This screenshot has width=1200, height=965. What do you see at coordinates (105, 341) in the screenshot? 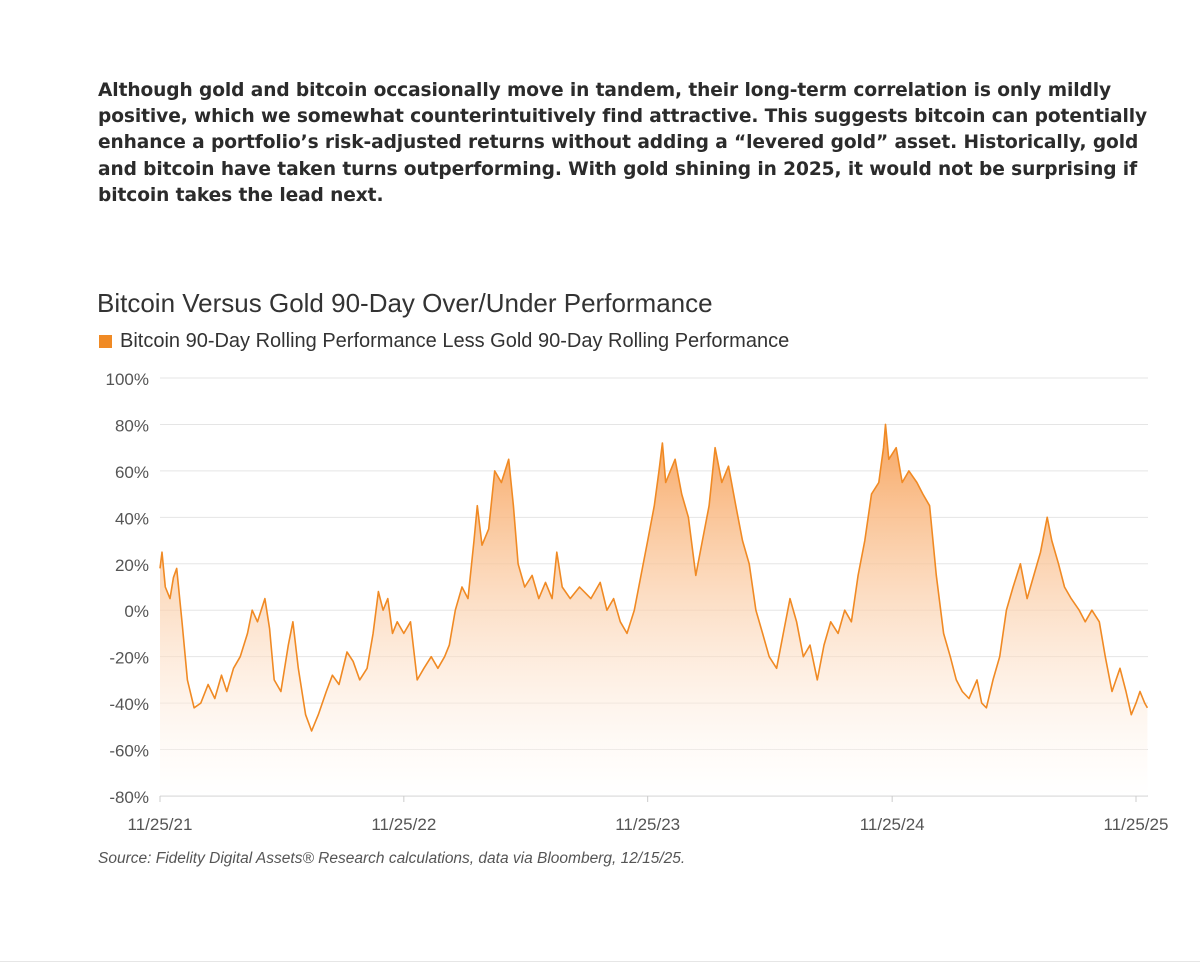
I see `legend-swatch` at bounding box center [105, 341].